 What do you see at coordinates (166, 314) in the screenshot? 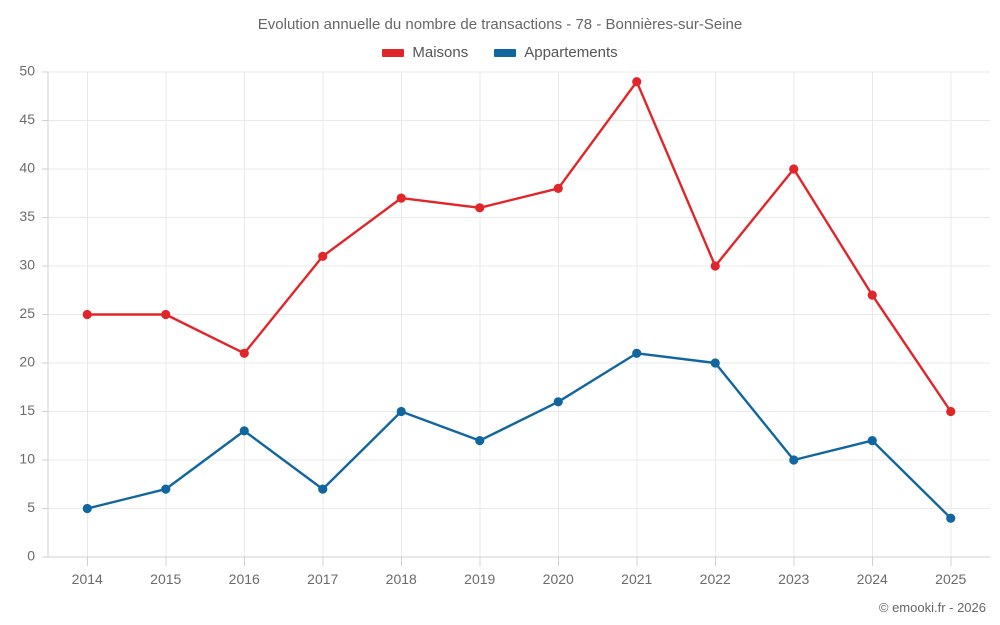
I see `data-point-maisons-2015` at bounding box center [166, 314].